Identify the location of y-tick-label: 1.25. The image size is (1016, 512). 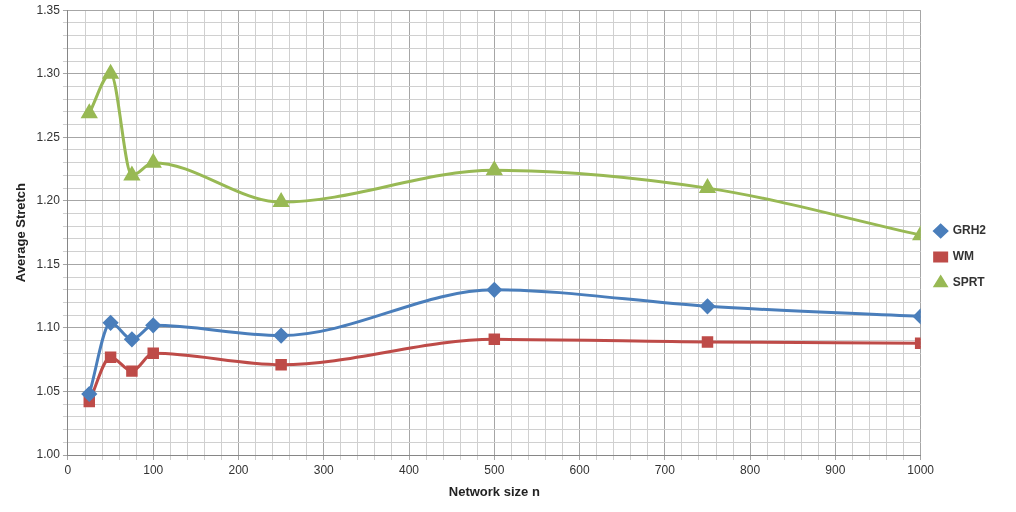
(48, 136).